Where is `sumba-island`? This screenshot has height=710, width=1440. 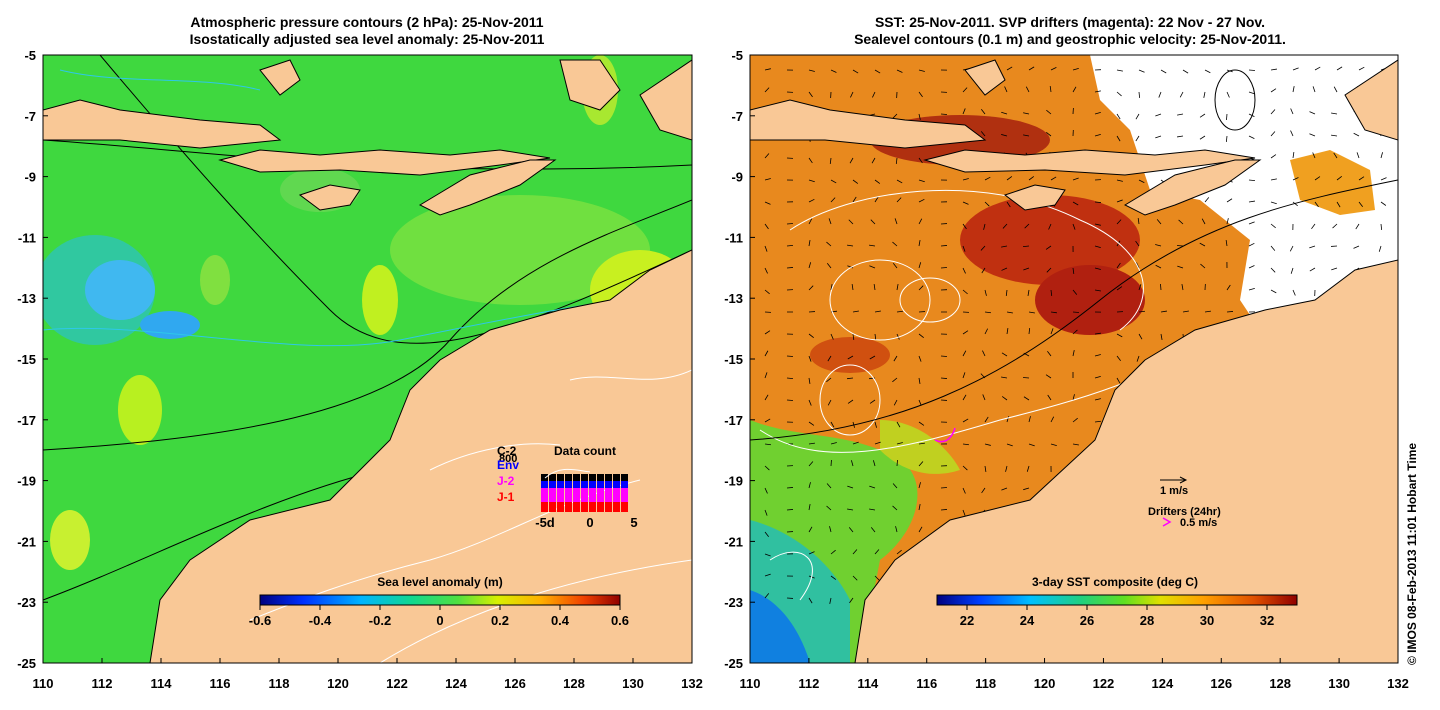
sumba-island is located at coordinates (329, 197).